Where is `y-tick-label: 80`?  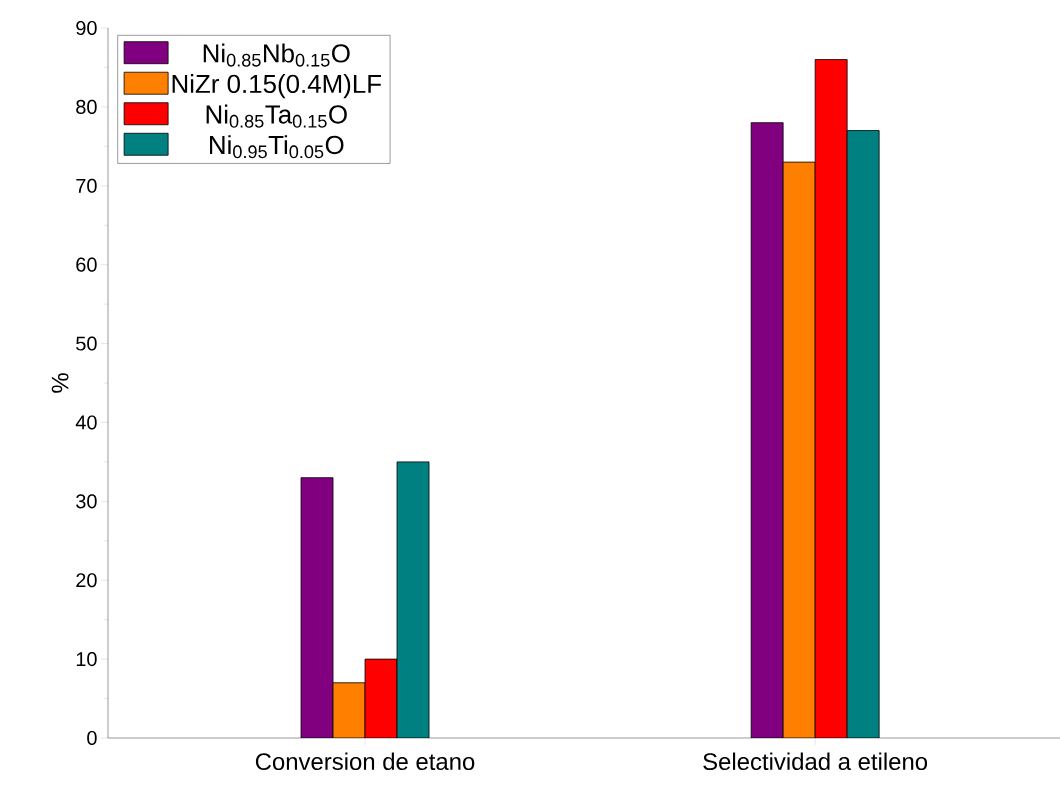
y-tick-label: 80 is located at coordinates (86, 106).